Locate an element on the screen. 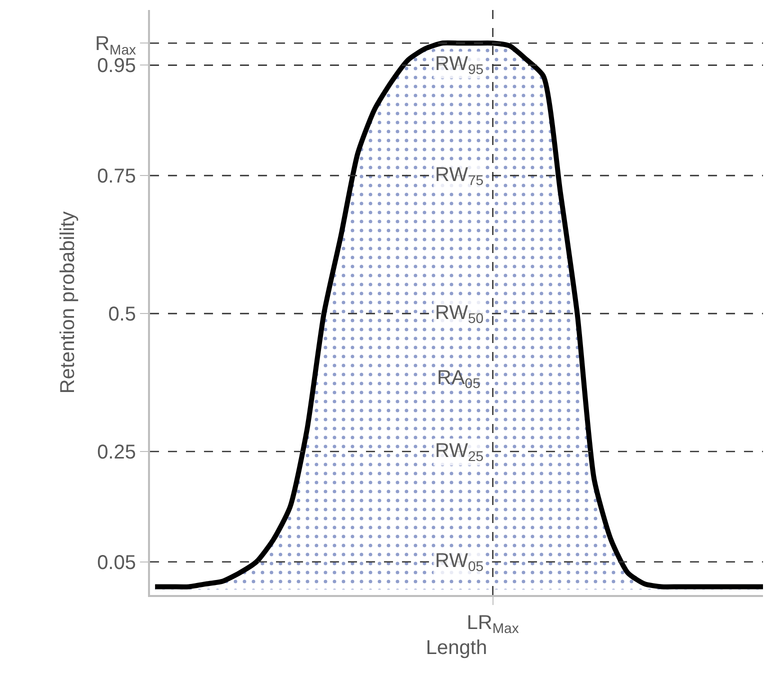 This screenshot has width=768, height=675. y-axis-title: Retention probability is located at coordinates (68, 302).